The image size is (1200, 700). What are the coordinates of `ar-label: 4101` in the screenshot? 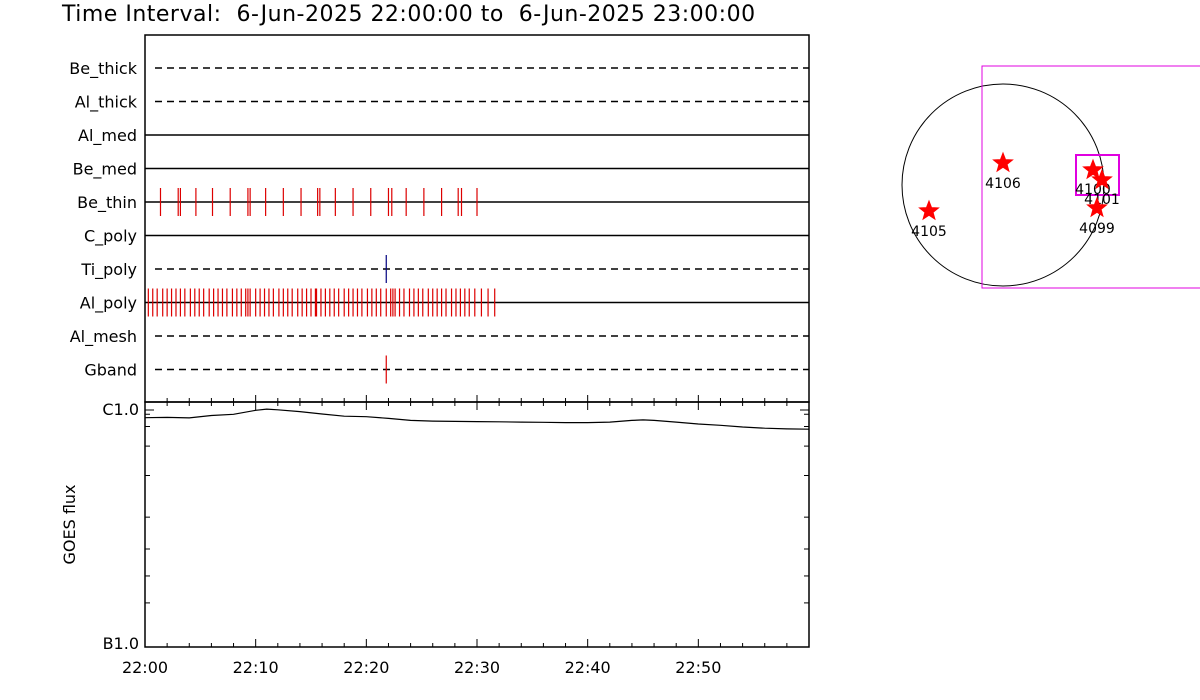 It's located at (1102, 200).